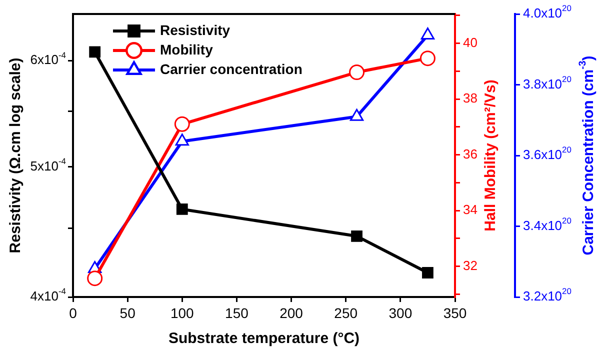 The image size is (600, 349). Describe the element at coordinates (400, 312) in the screenshot. I see `x-tick-label: 300` at that location.